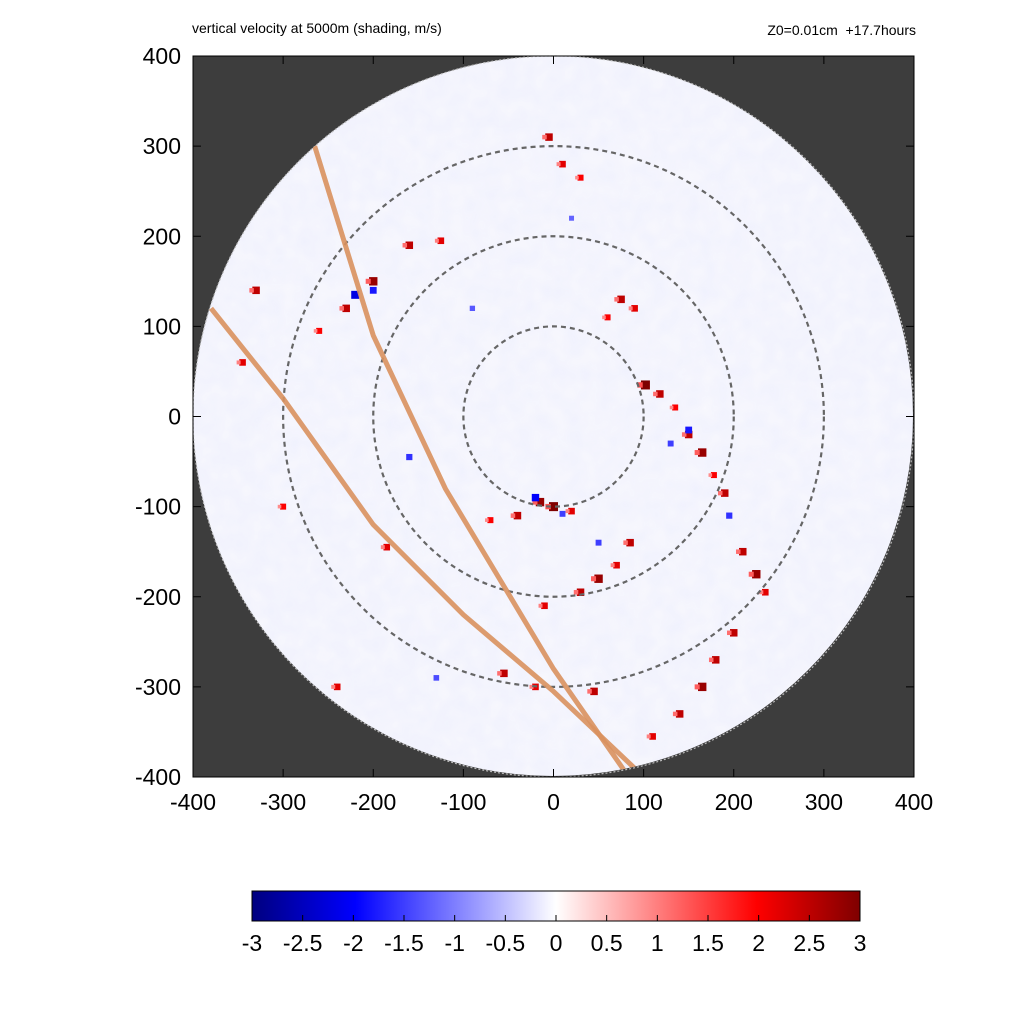 This screenshot has width=1024, height=1024. What do you see at coordinates (193, 802) in the screenshot?
I see `x-tick-label: -400` at bounding box center [193, 802].